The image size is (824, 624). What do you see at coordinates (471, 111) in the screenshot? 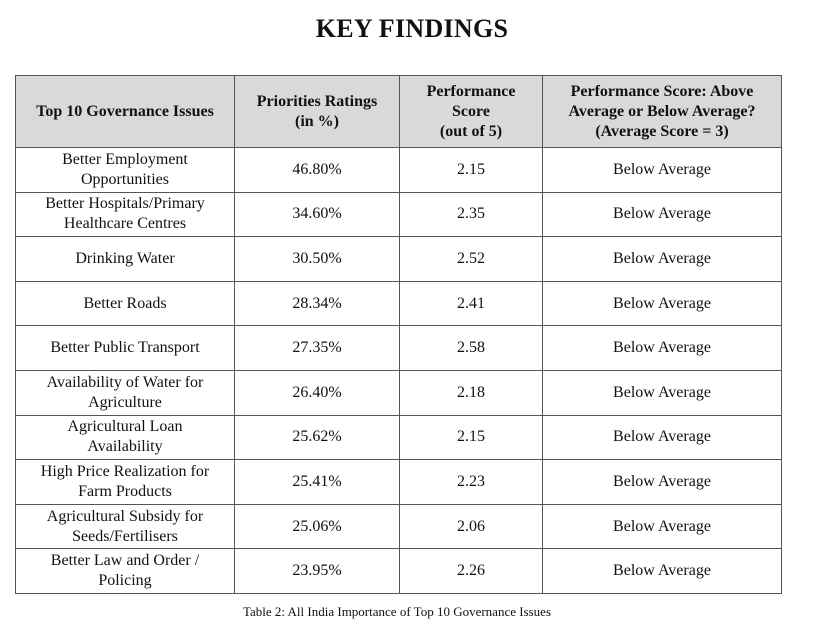
I see `header-performance-score: Performance Score (out of 5)` at bounding box center [471, 111].